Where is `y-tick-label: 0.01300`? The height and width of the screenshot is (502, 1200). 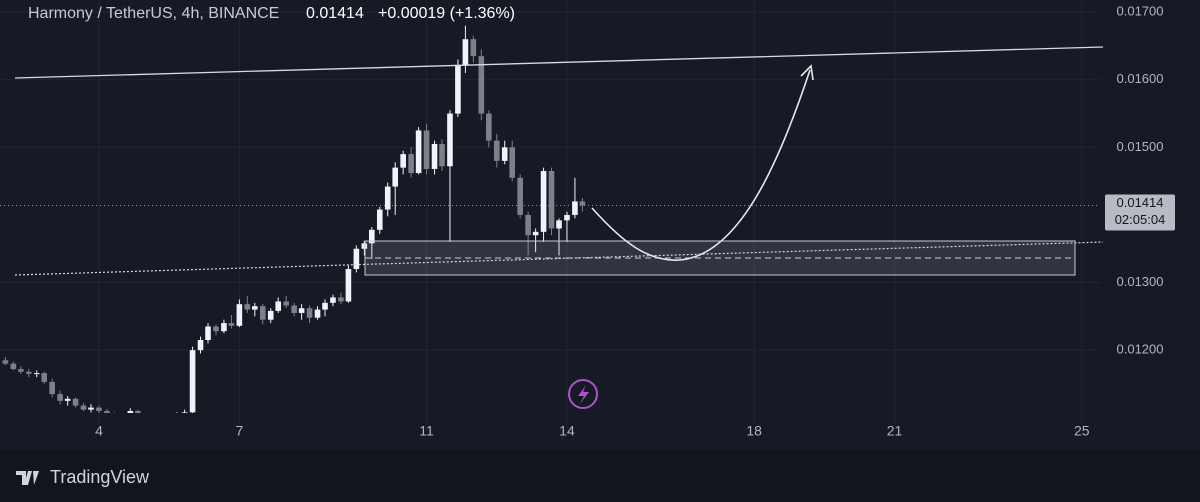
y-tick-label: 0.01300 is located at coordinates (1140, 281).